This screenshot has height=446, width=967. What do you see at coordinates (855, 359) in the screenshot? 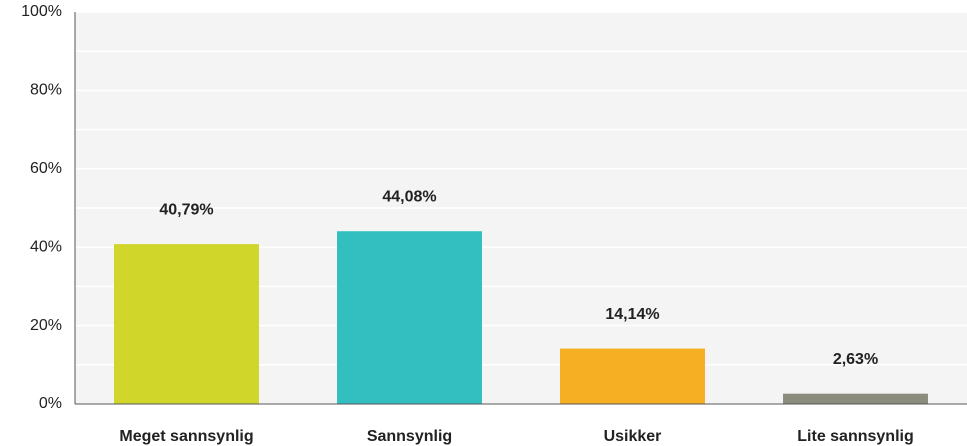
I see `data-label: 2,63%` at bounding box center [855, 359].